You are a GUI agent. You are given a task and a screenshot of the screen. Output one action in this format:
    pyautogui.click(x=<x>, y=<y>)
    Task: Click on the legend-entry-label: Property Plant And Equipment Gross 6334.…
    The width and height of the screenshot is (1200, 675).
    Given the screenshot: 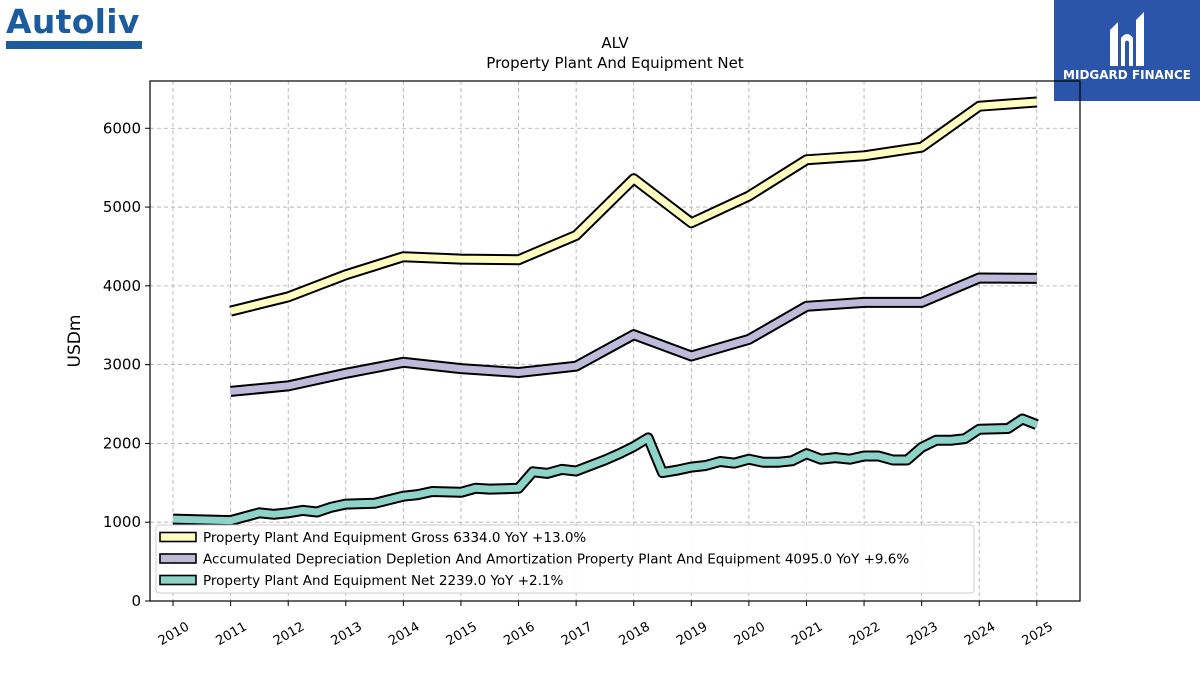 What is the action you would take?
    pyautogui.click(x=394, y=538)
    